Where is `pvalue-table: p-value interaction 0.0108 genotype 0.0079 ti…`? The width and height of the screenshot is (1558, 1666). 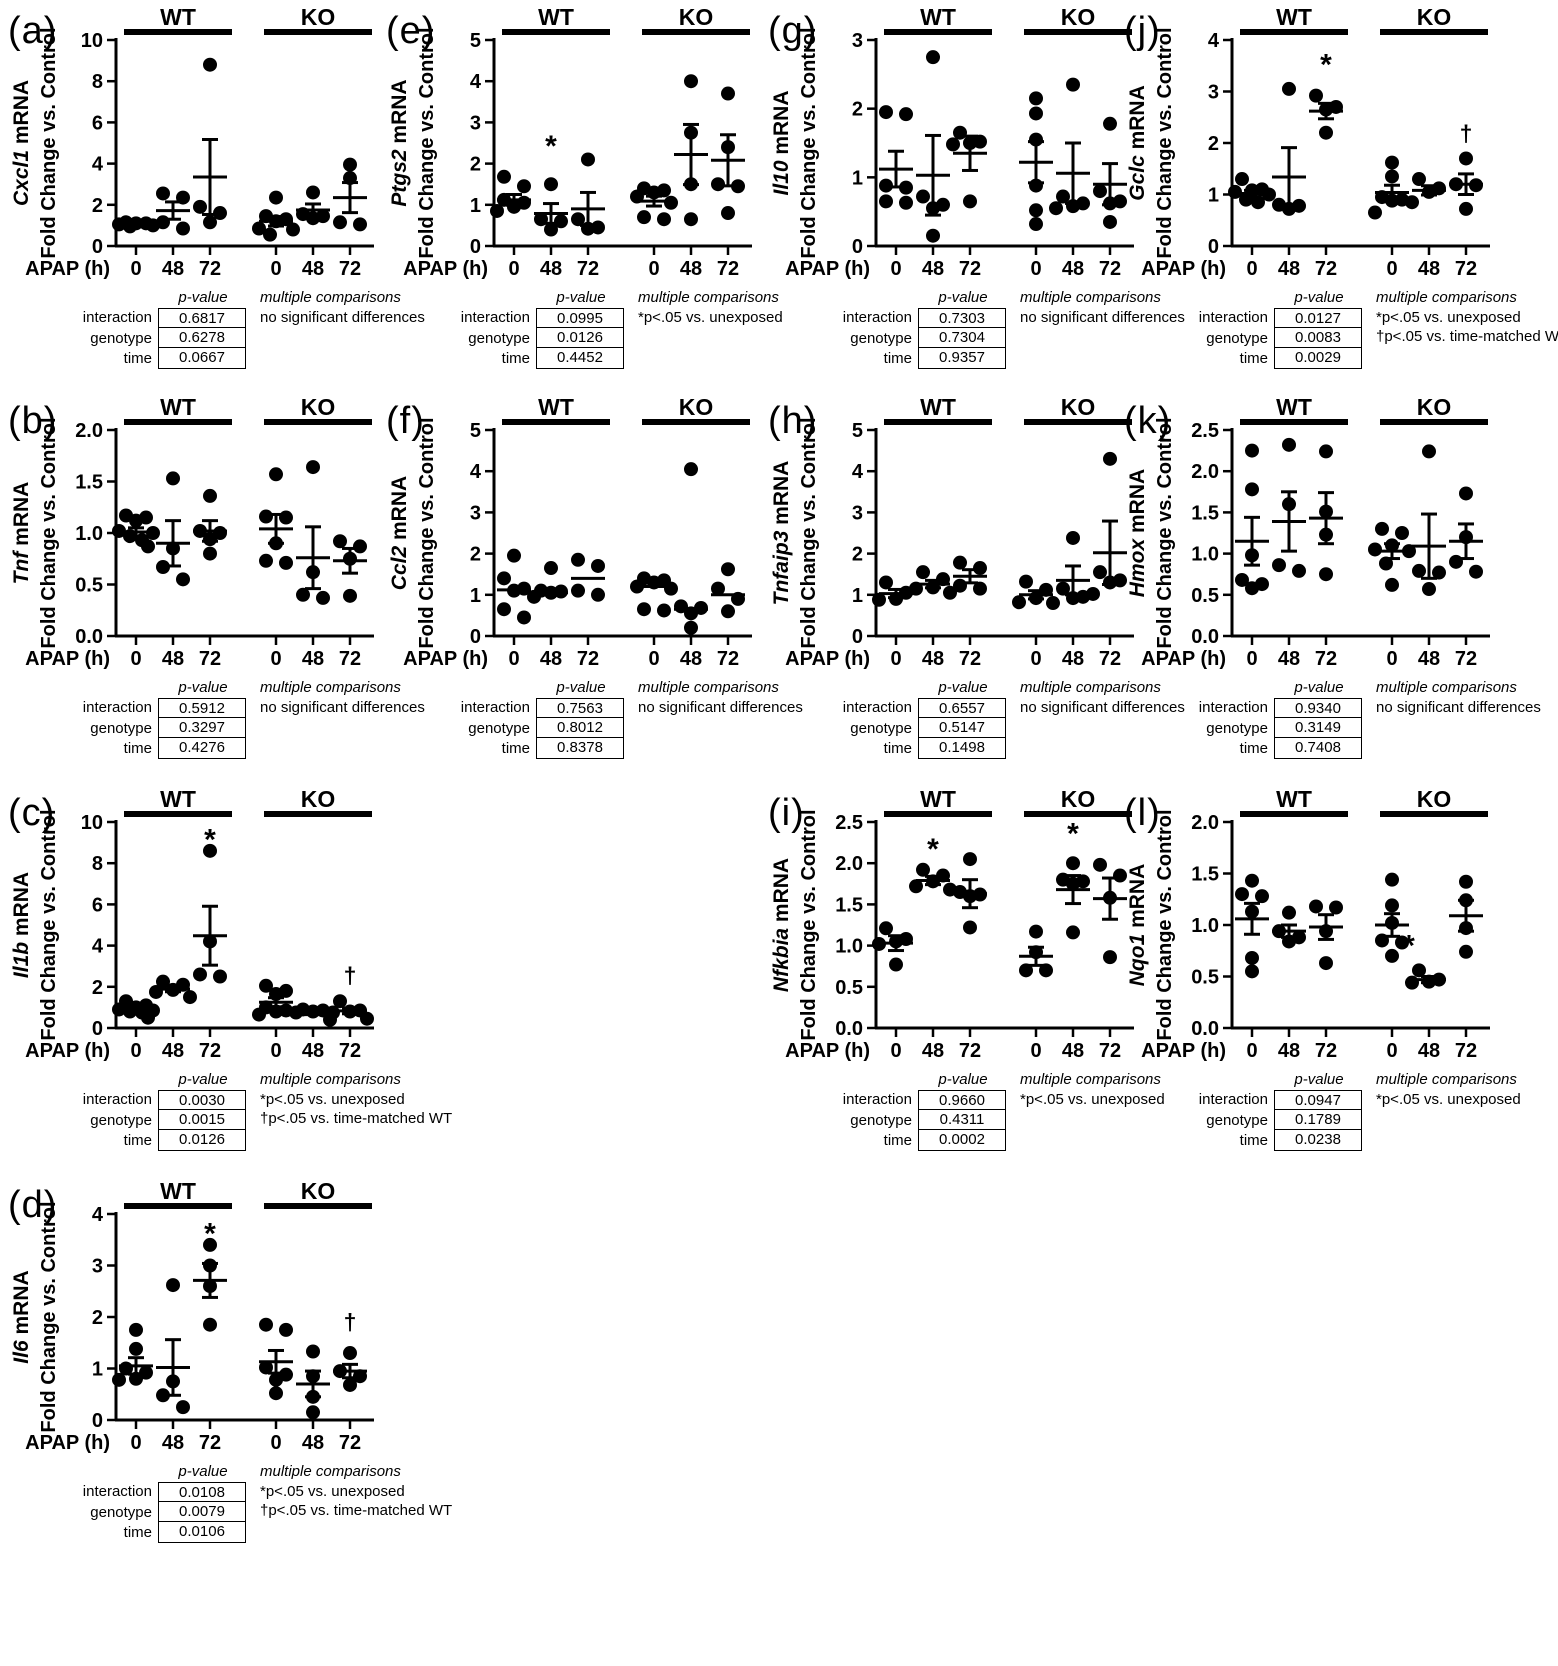
pvalue-table: p-value interaction 0.0108 genotype 0.0079 ti… is located at coordinates (158, 1502).